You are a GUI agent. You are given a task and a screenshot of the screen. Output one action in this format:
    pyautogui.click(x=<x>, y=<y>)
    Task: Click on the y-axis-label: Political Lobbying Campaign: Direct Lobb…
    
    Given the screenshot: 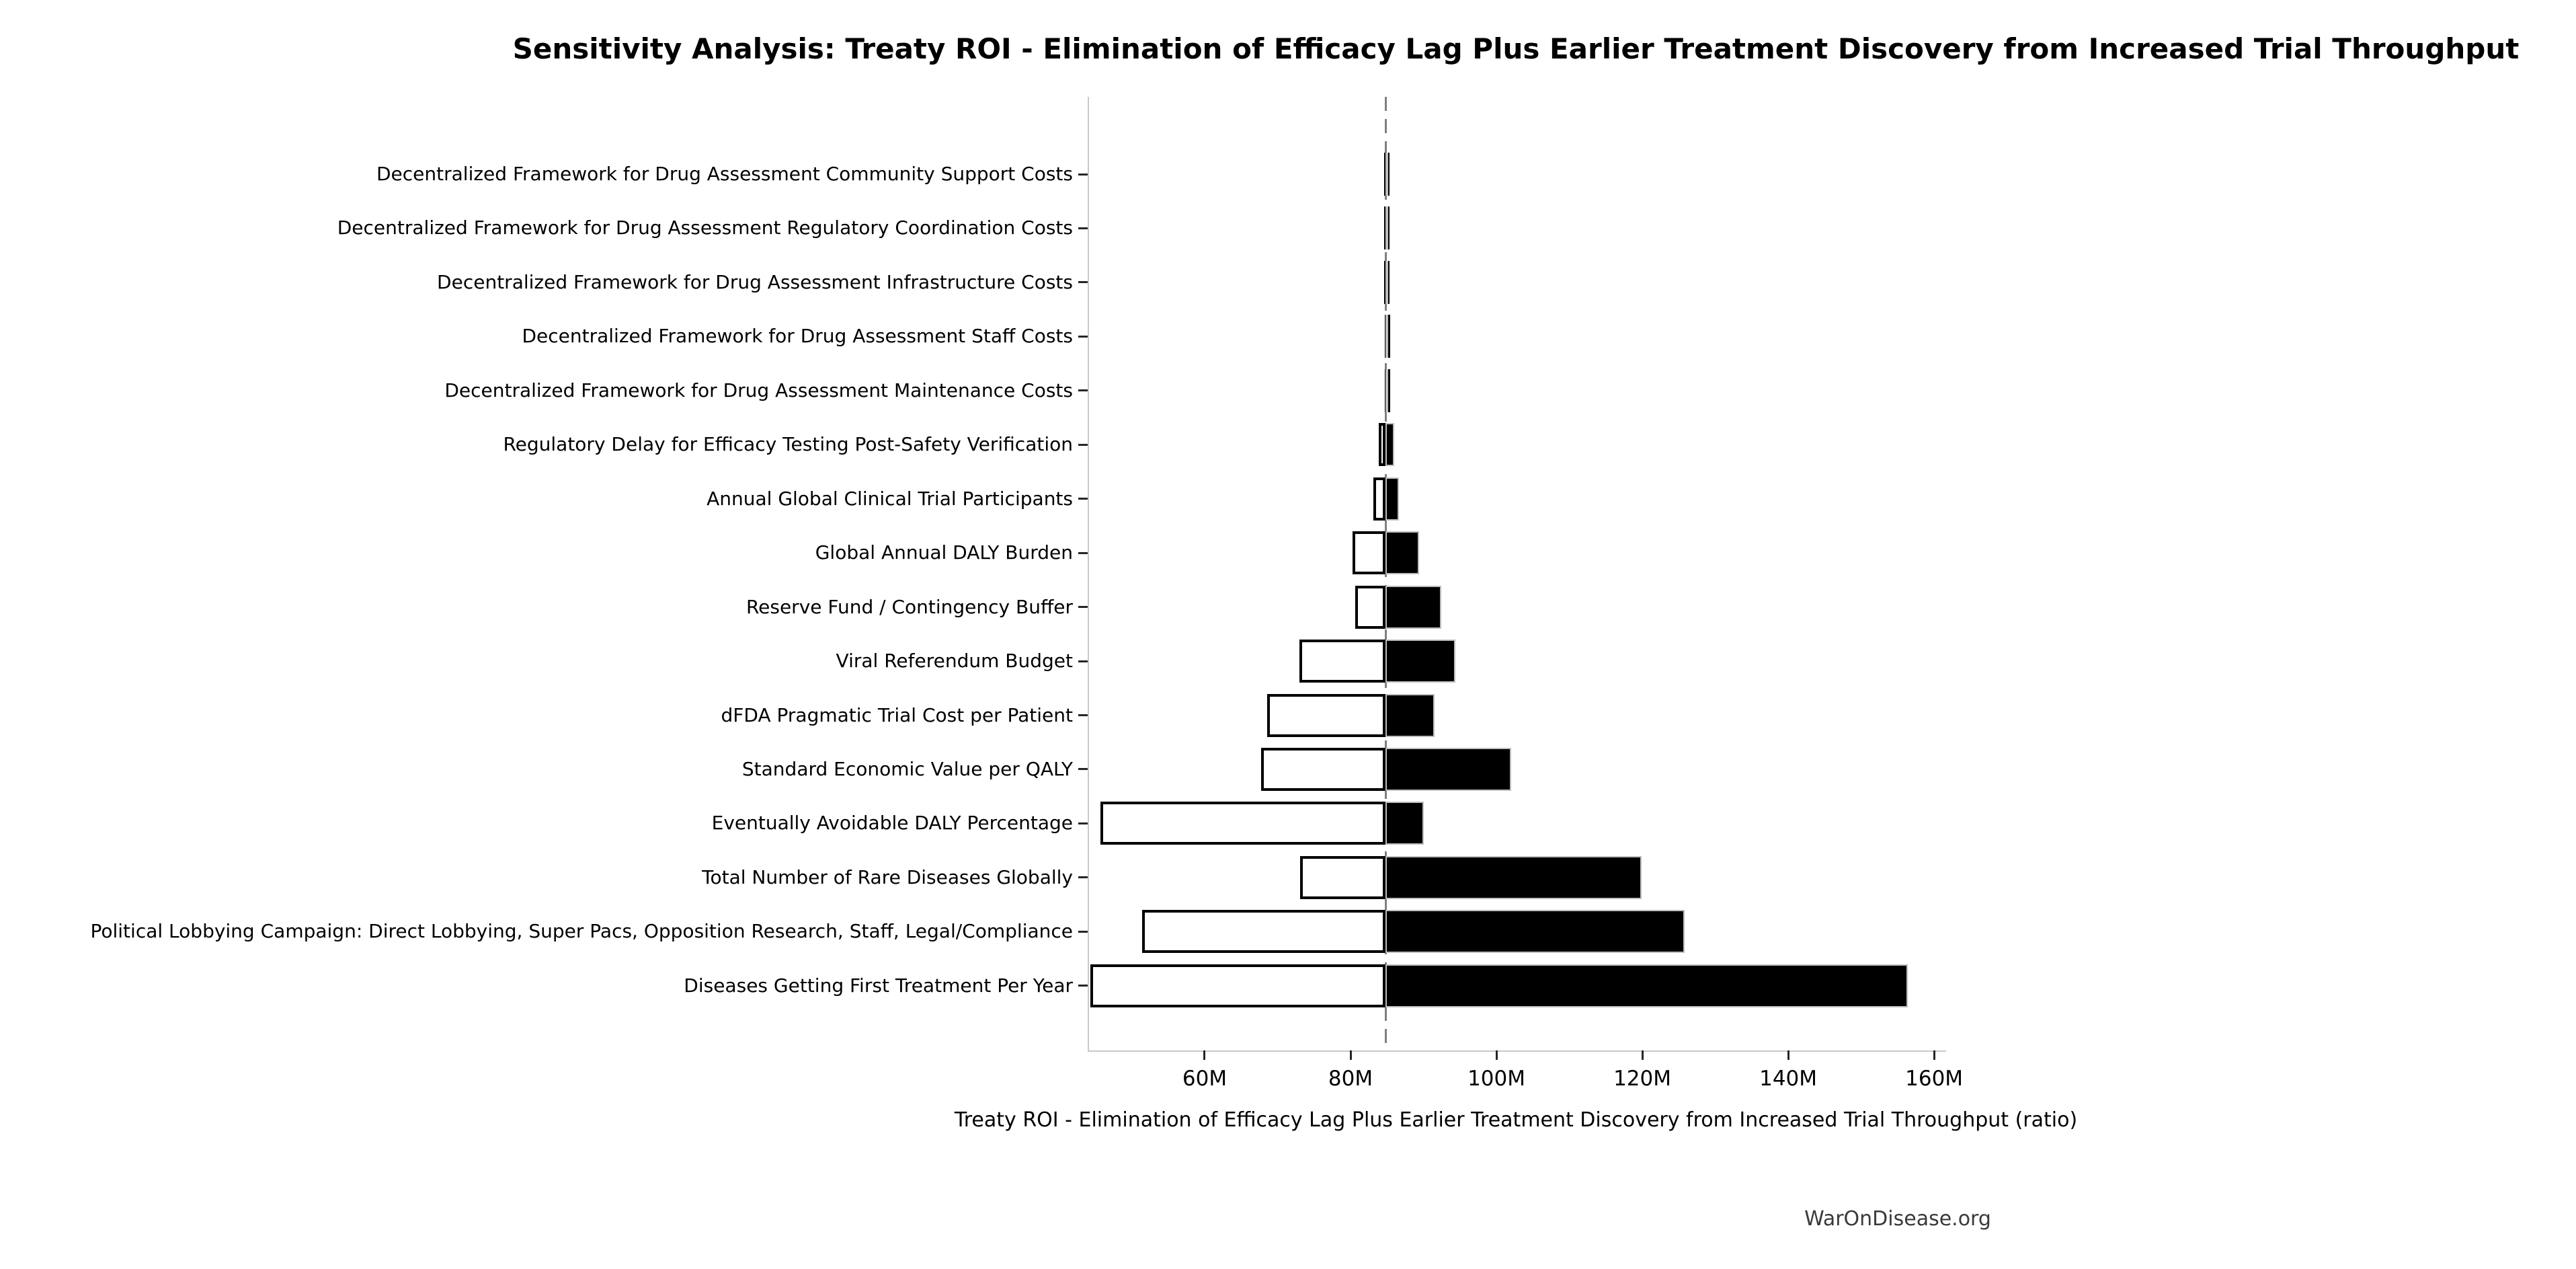 What is the action you would take?
    pyautogui.click(x=581, y=931)
    